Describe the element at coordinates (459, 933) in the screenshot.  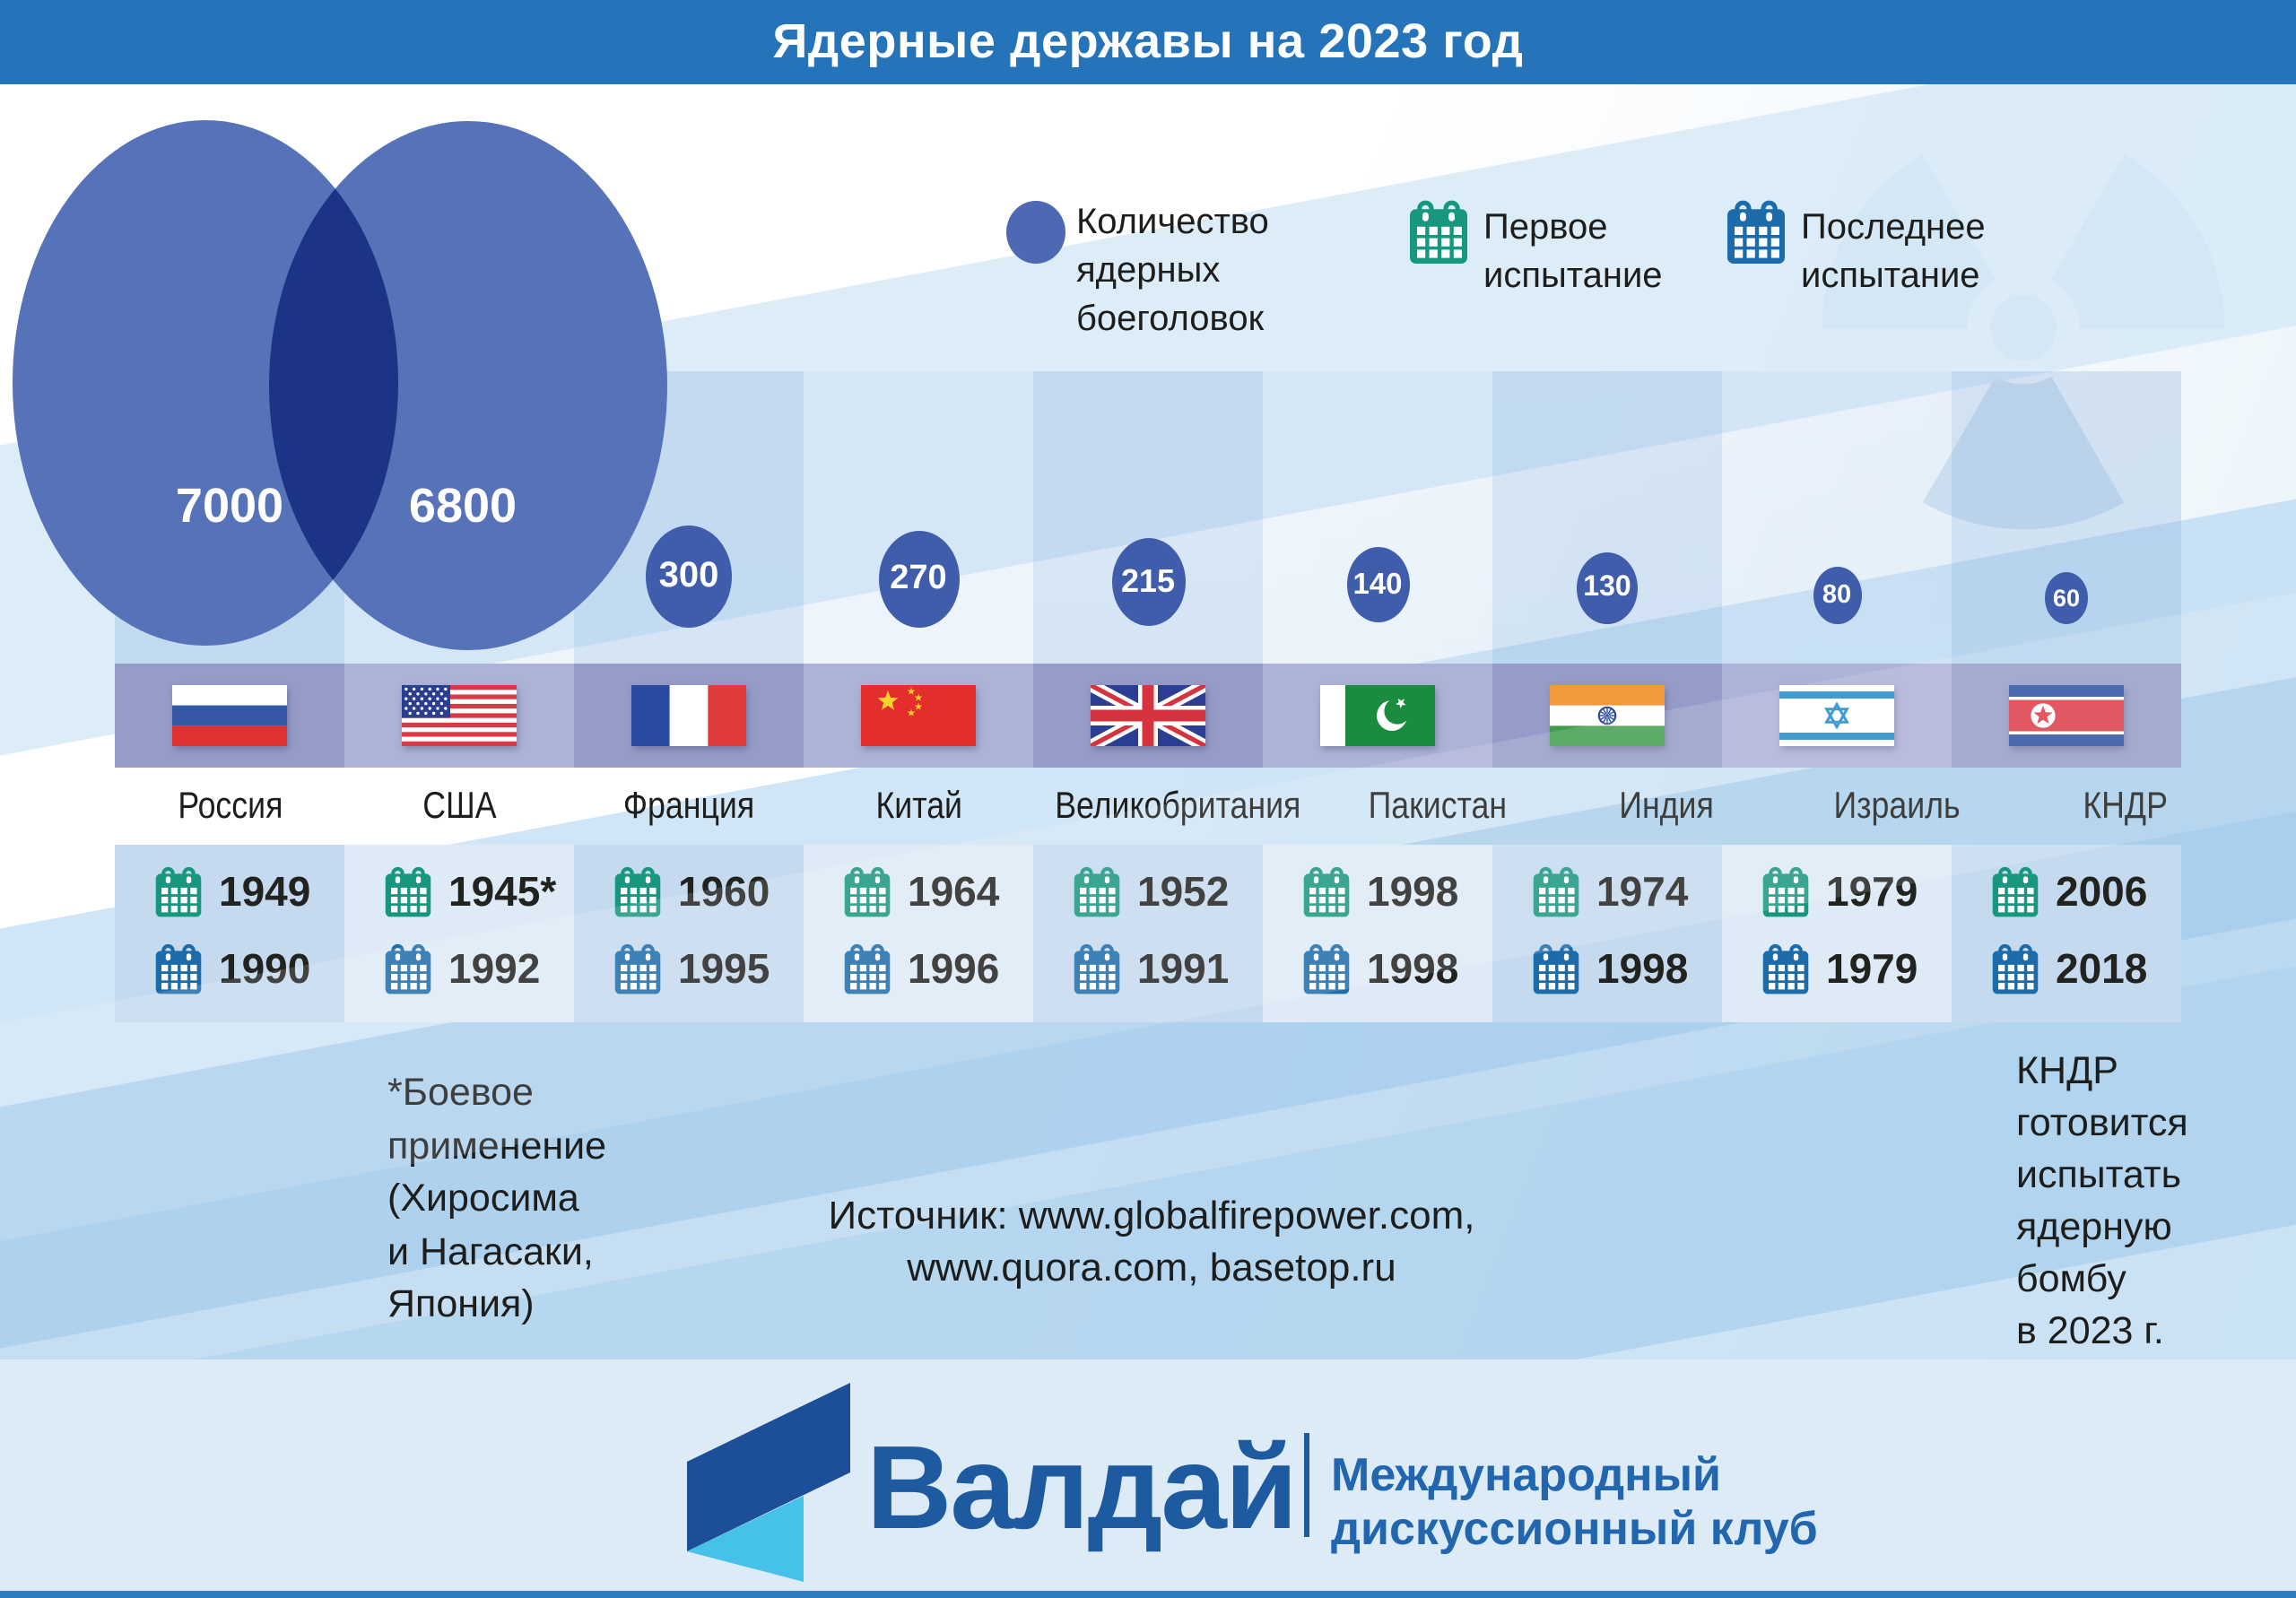
I see `test-years-cell: 1945* 1992` at that location.